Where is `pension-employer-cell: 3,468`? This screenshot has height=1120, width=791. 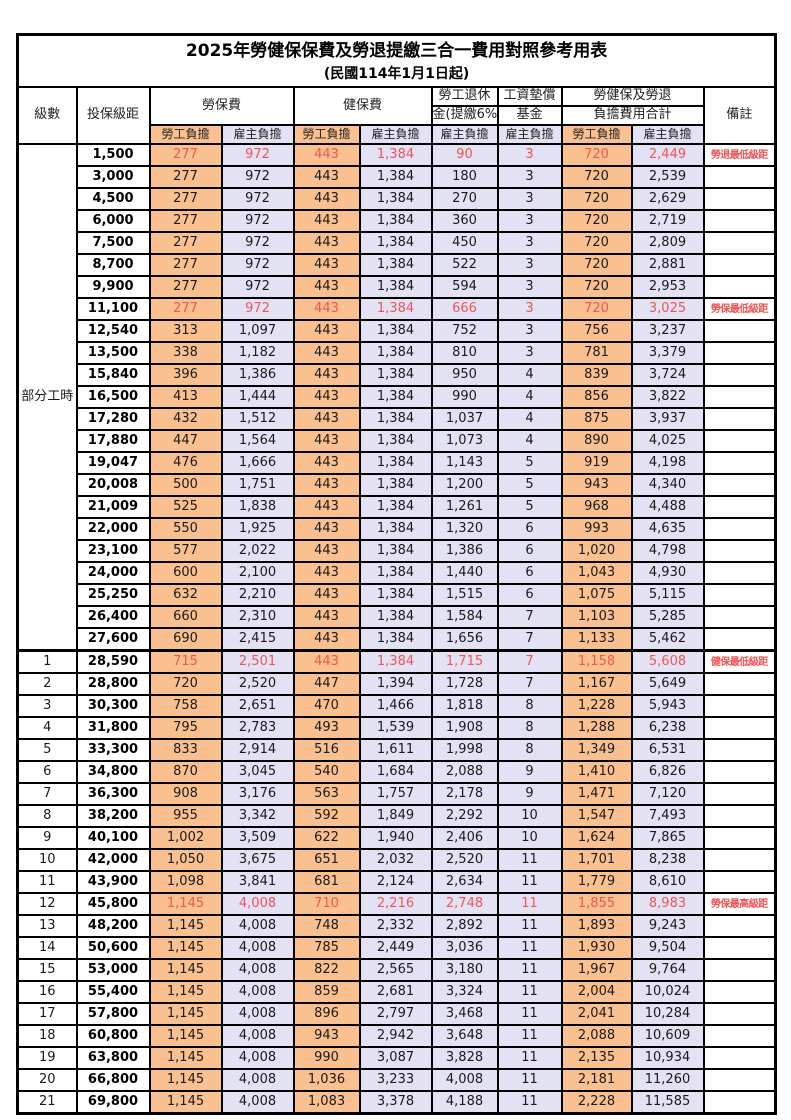
pension-employer-cell: 3,468 is located at coordinates (464, 1014).